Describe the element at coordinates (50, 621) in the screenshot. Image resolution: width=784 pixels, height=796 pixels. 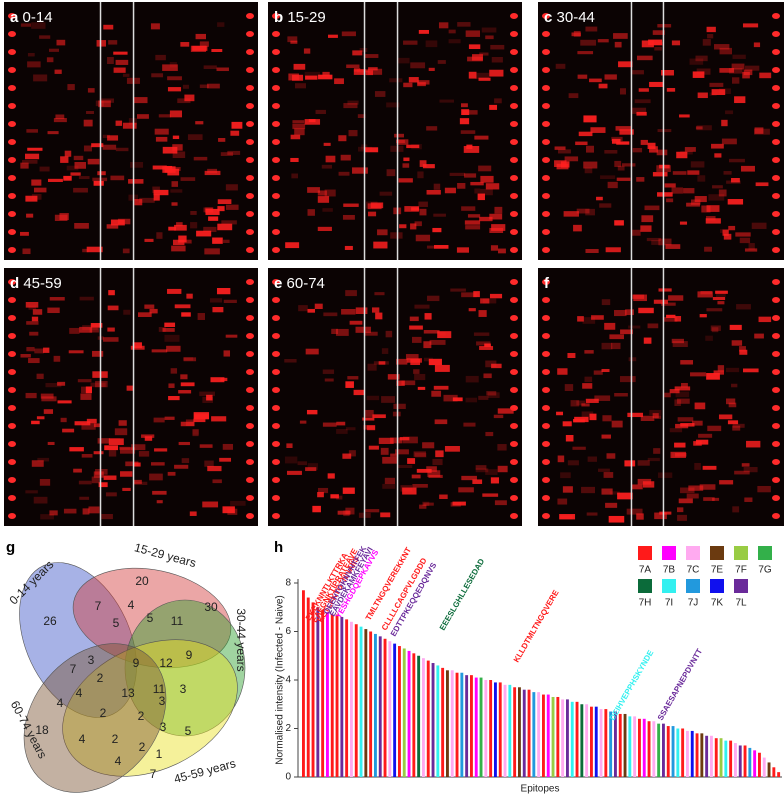
I see `venn-count: 26` at that location.